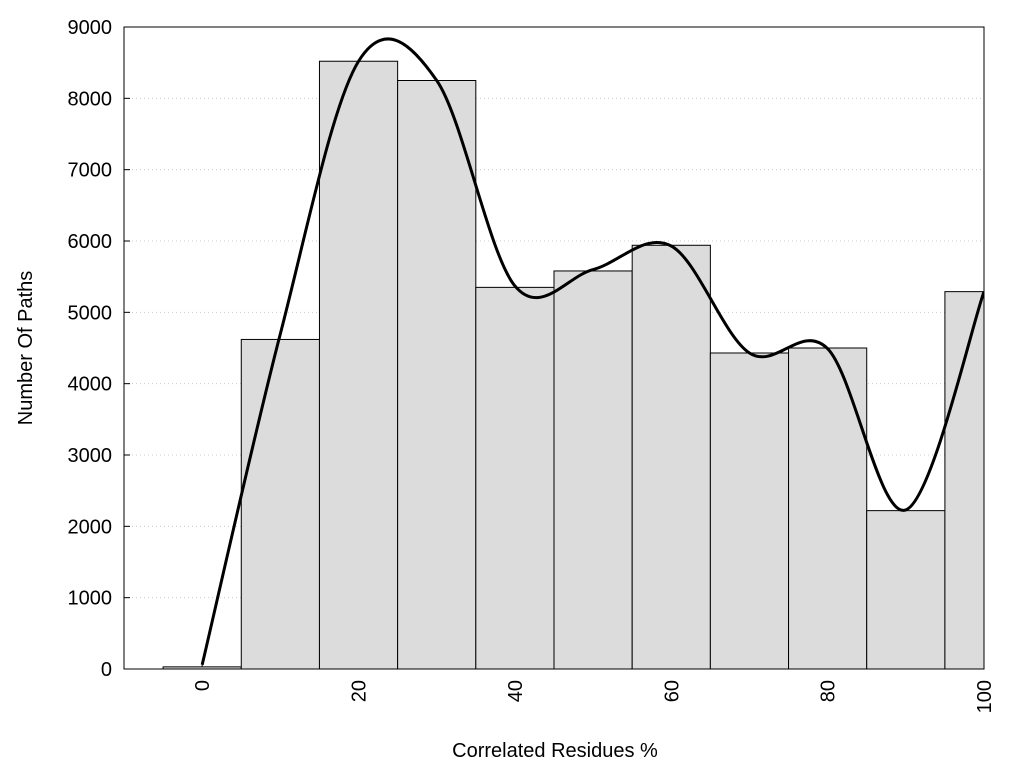 The width and height of the screenshot is (1024, 773). I want to click on y-tick-label: 9000, so click(90, 28).